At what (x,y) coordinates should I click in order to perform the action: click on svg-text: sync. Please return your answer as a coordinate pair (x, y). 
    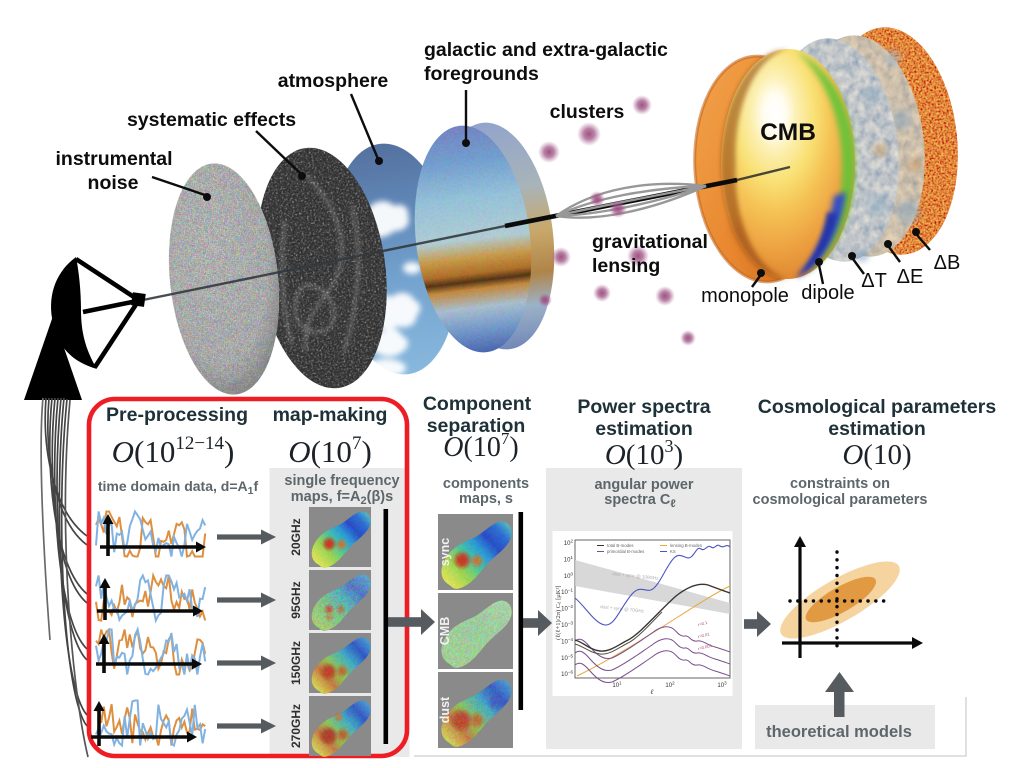
    Looking at the image, I should click on (445, 552).